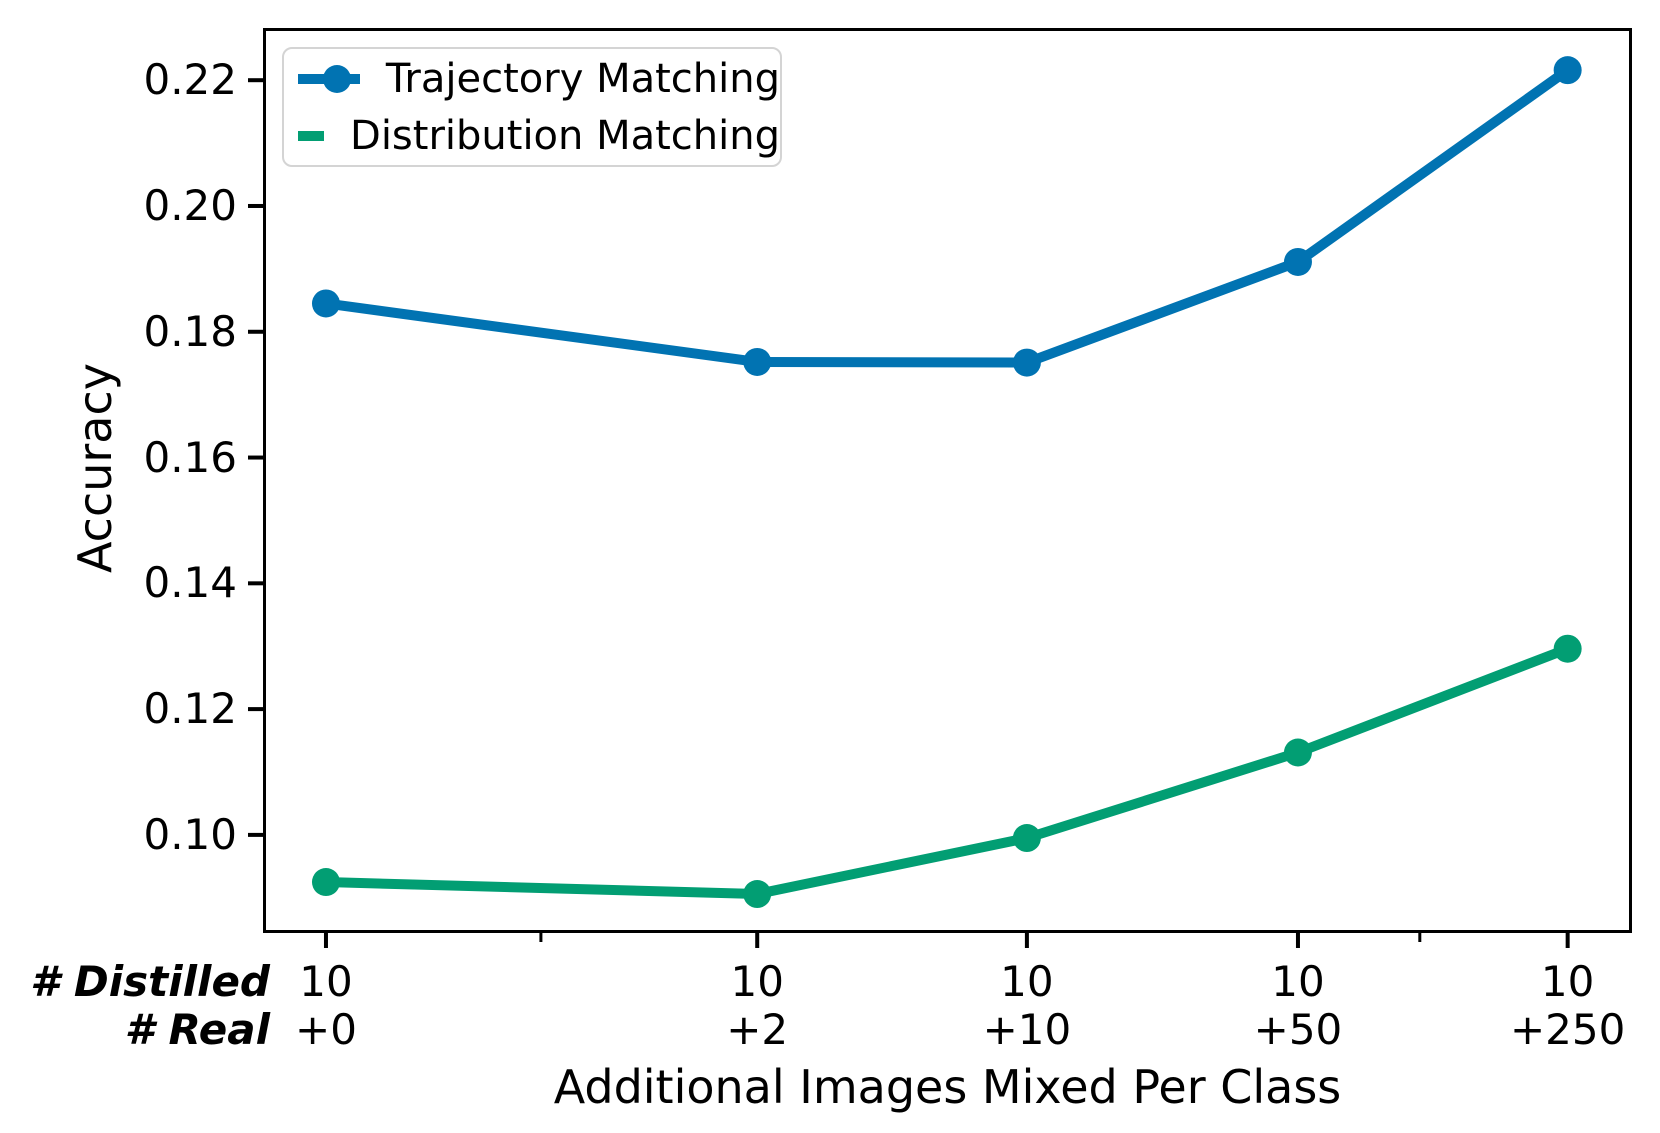 The image size is (1660, 1133). I want to click on legend-row-trajectory: Trajectory Matching, so click(537, 78).